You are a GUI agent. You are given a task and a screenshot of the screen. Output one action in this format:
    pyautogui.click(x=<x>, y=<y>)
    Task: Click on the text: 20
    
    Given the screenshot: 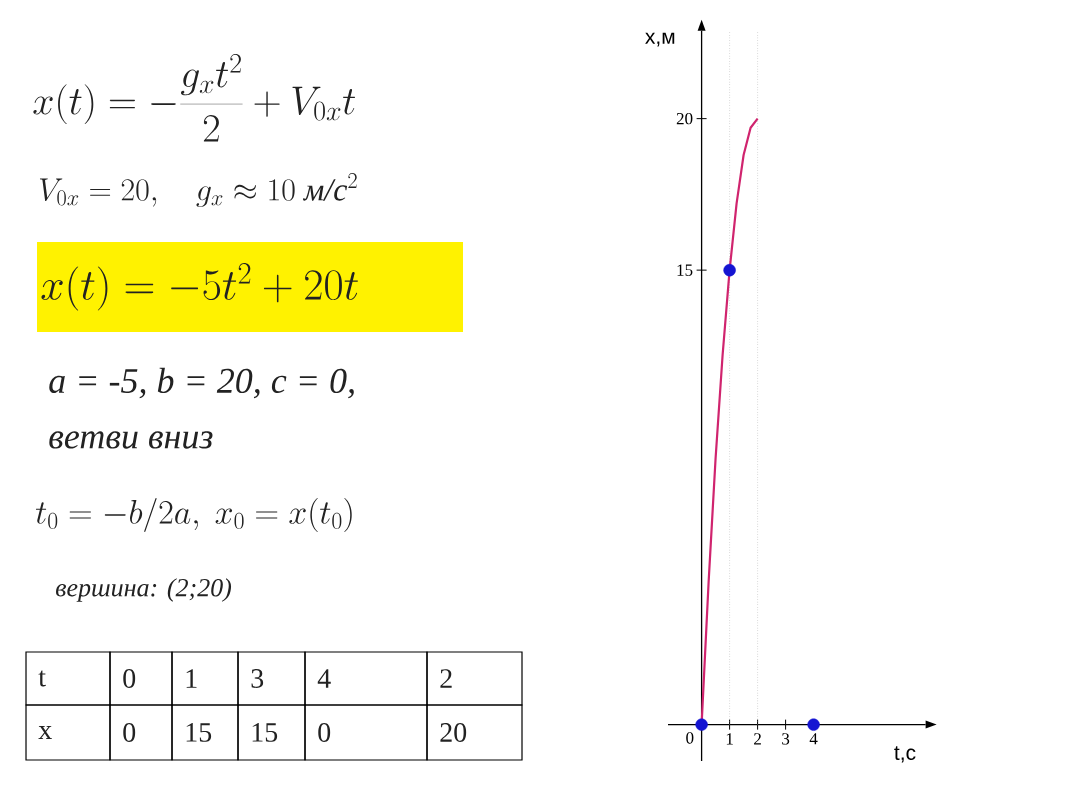 What is the action you would take?
    pyautogui.click(x=453, y=732)
    